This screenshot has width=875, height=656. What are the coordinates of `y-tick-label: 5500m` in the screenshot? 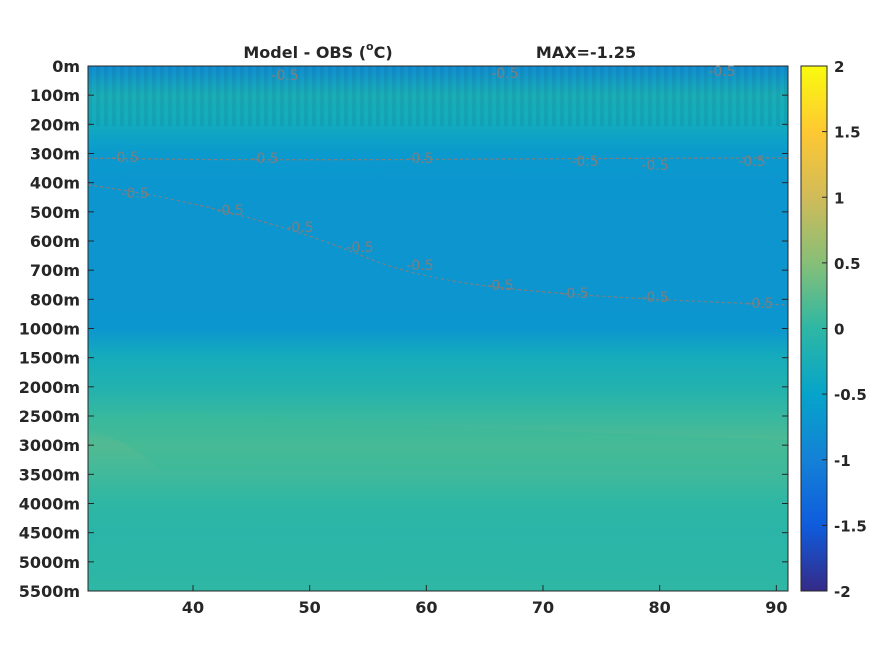 It's located at (49, 591).